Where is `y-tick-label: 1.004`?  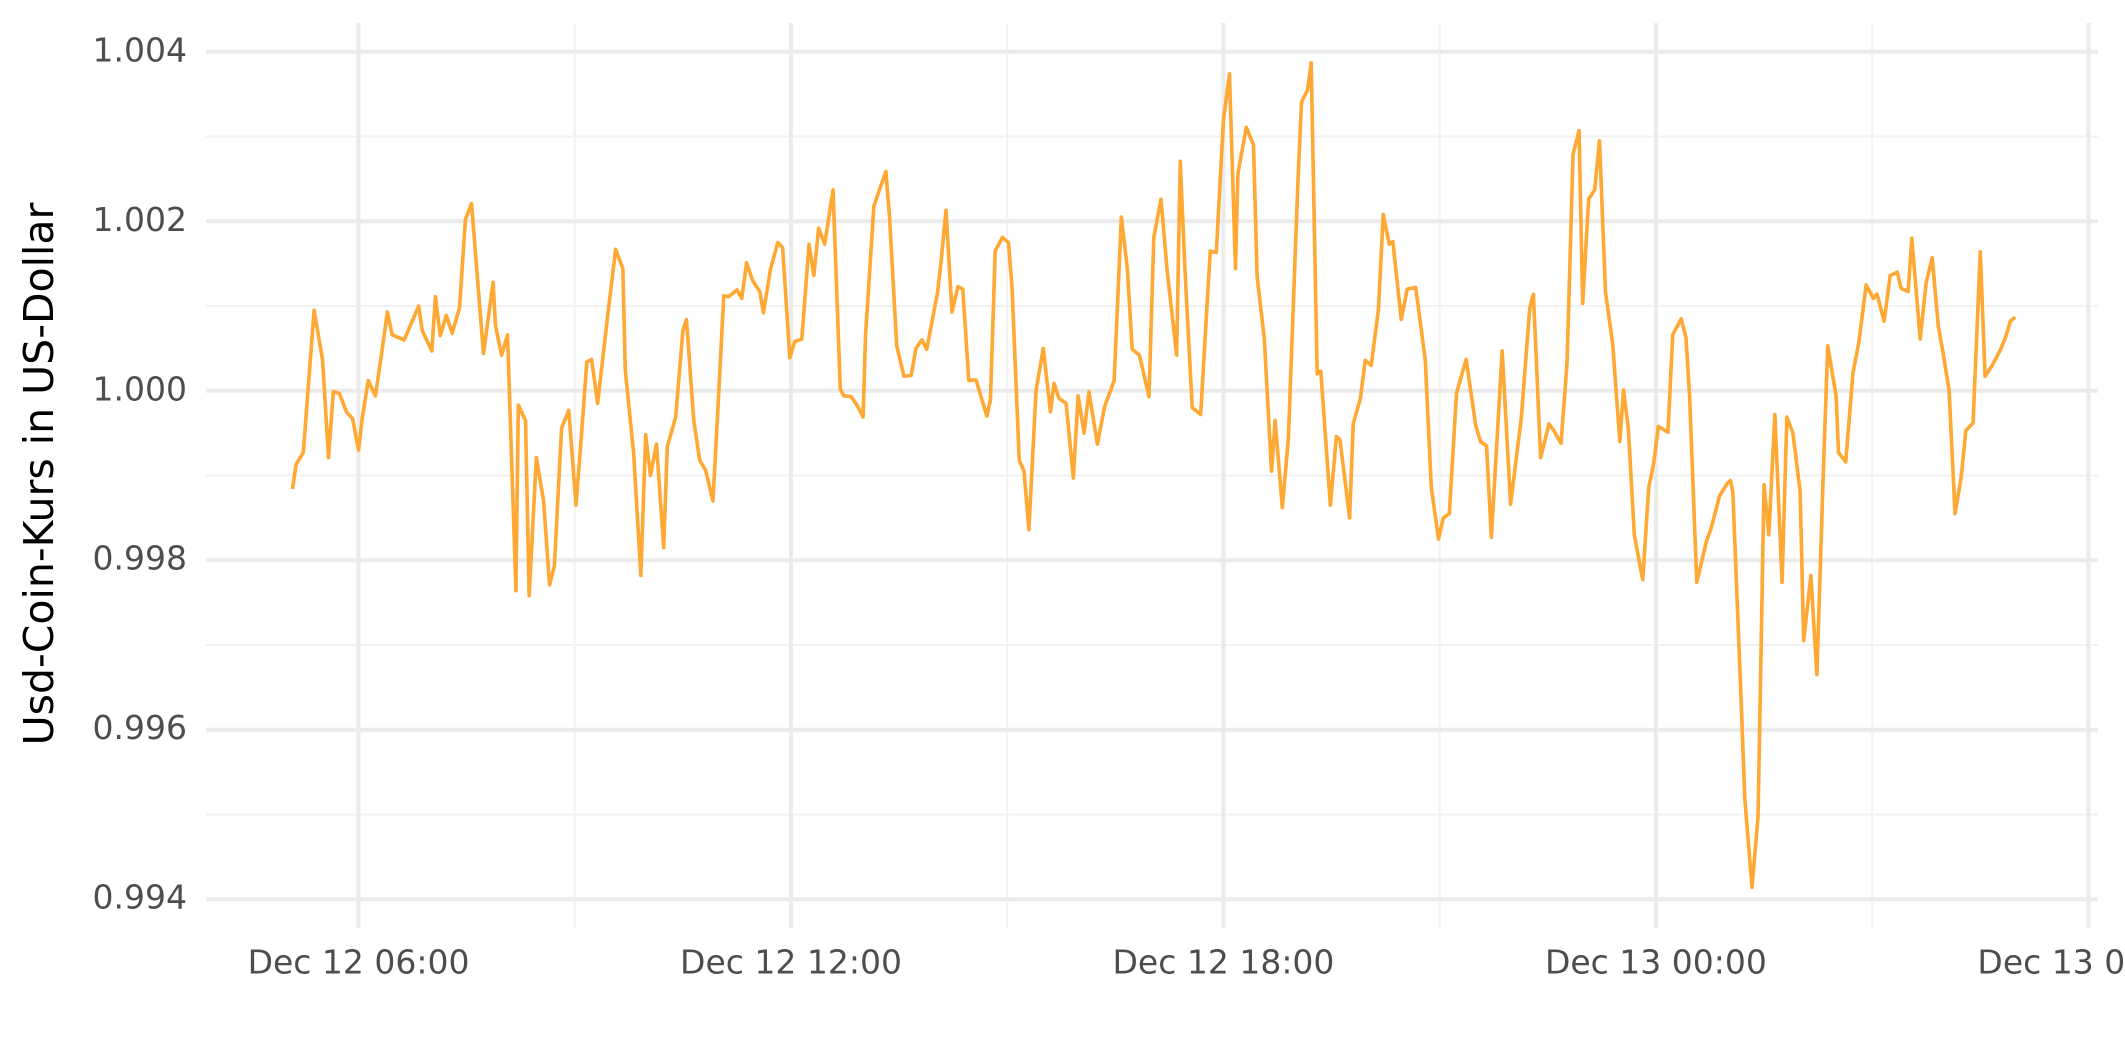 y-tick-label: 1.004 is located at coordinates (140, 49).